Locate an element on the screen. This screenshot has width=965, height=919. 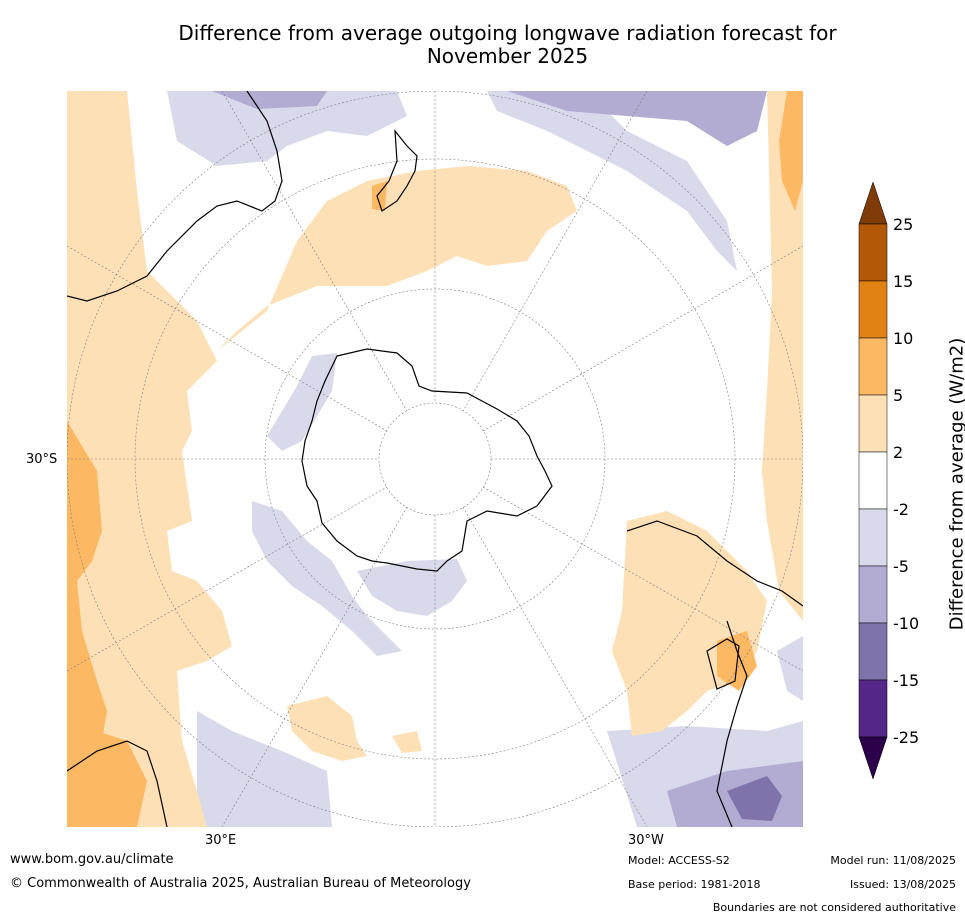
colorbar-tick: 5 is located at coordinates (898, 395).